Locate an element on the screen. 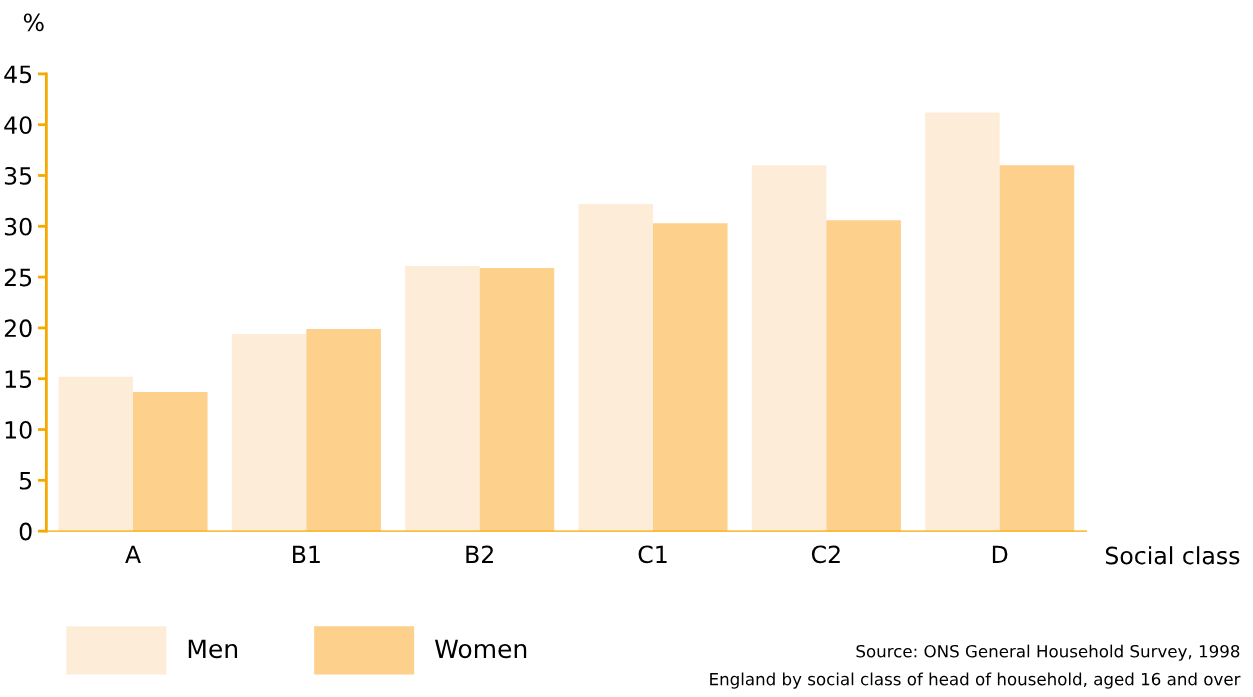 This screenshot has width=1253, height=697. text: England by social class of head of household, aged 16 and over is located at coordinates (975, 680).